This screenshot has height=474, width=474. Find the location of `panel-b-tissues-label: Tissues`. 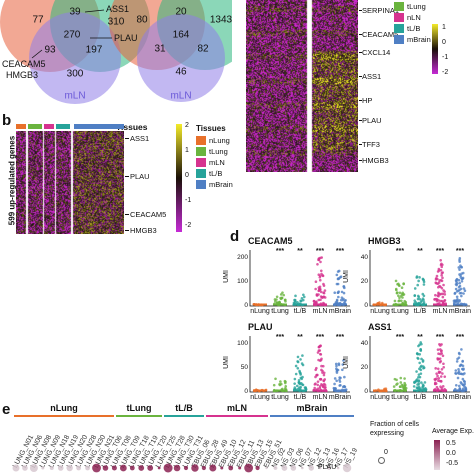

panel-b-tissues-label: Tissues is located at coordinates (132, 127).